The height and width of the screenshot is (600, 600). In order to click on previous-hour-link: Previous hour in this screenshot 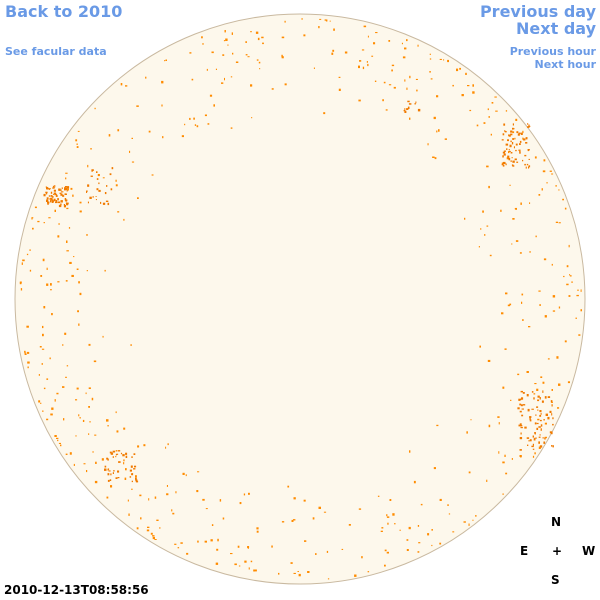, I will do `click(552, 51)`.